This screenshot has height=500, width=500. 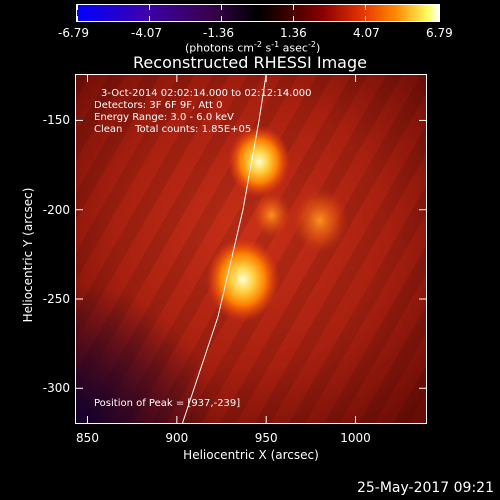 I want to click on y-tick-label: -200, so click(x=56, y=209).